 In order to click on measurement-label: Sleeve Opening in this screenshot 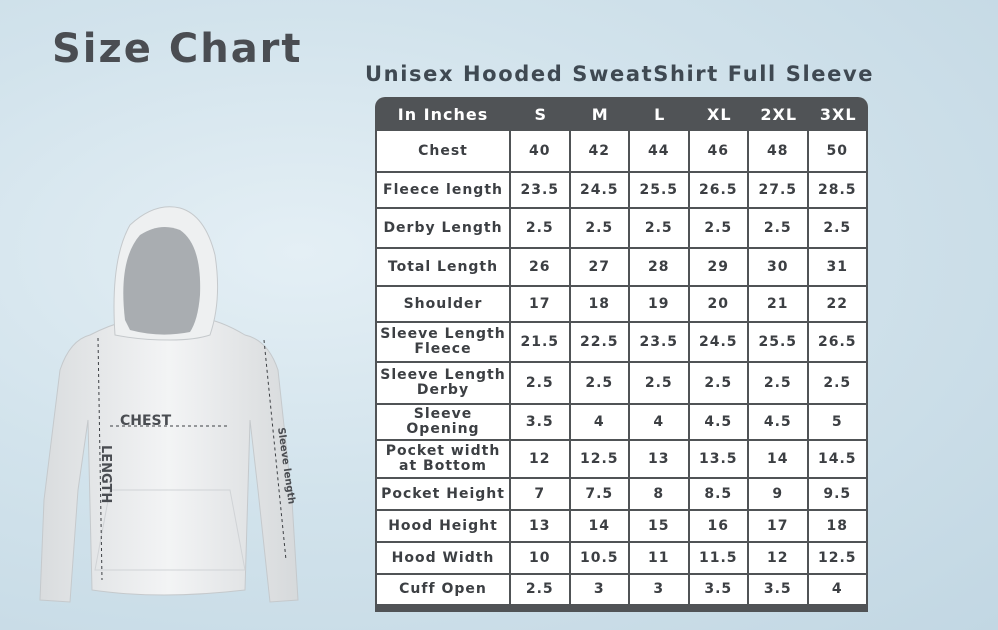, I will do `click(443, 422)`.